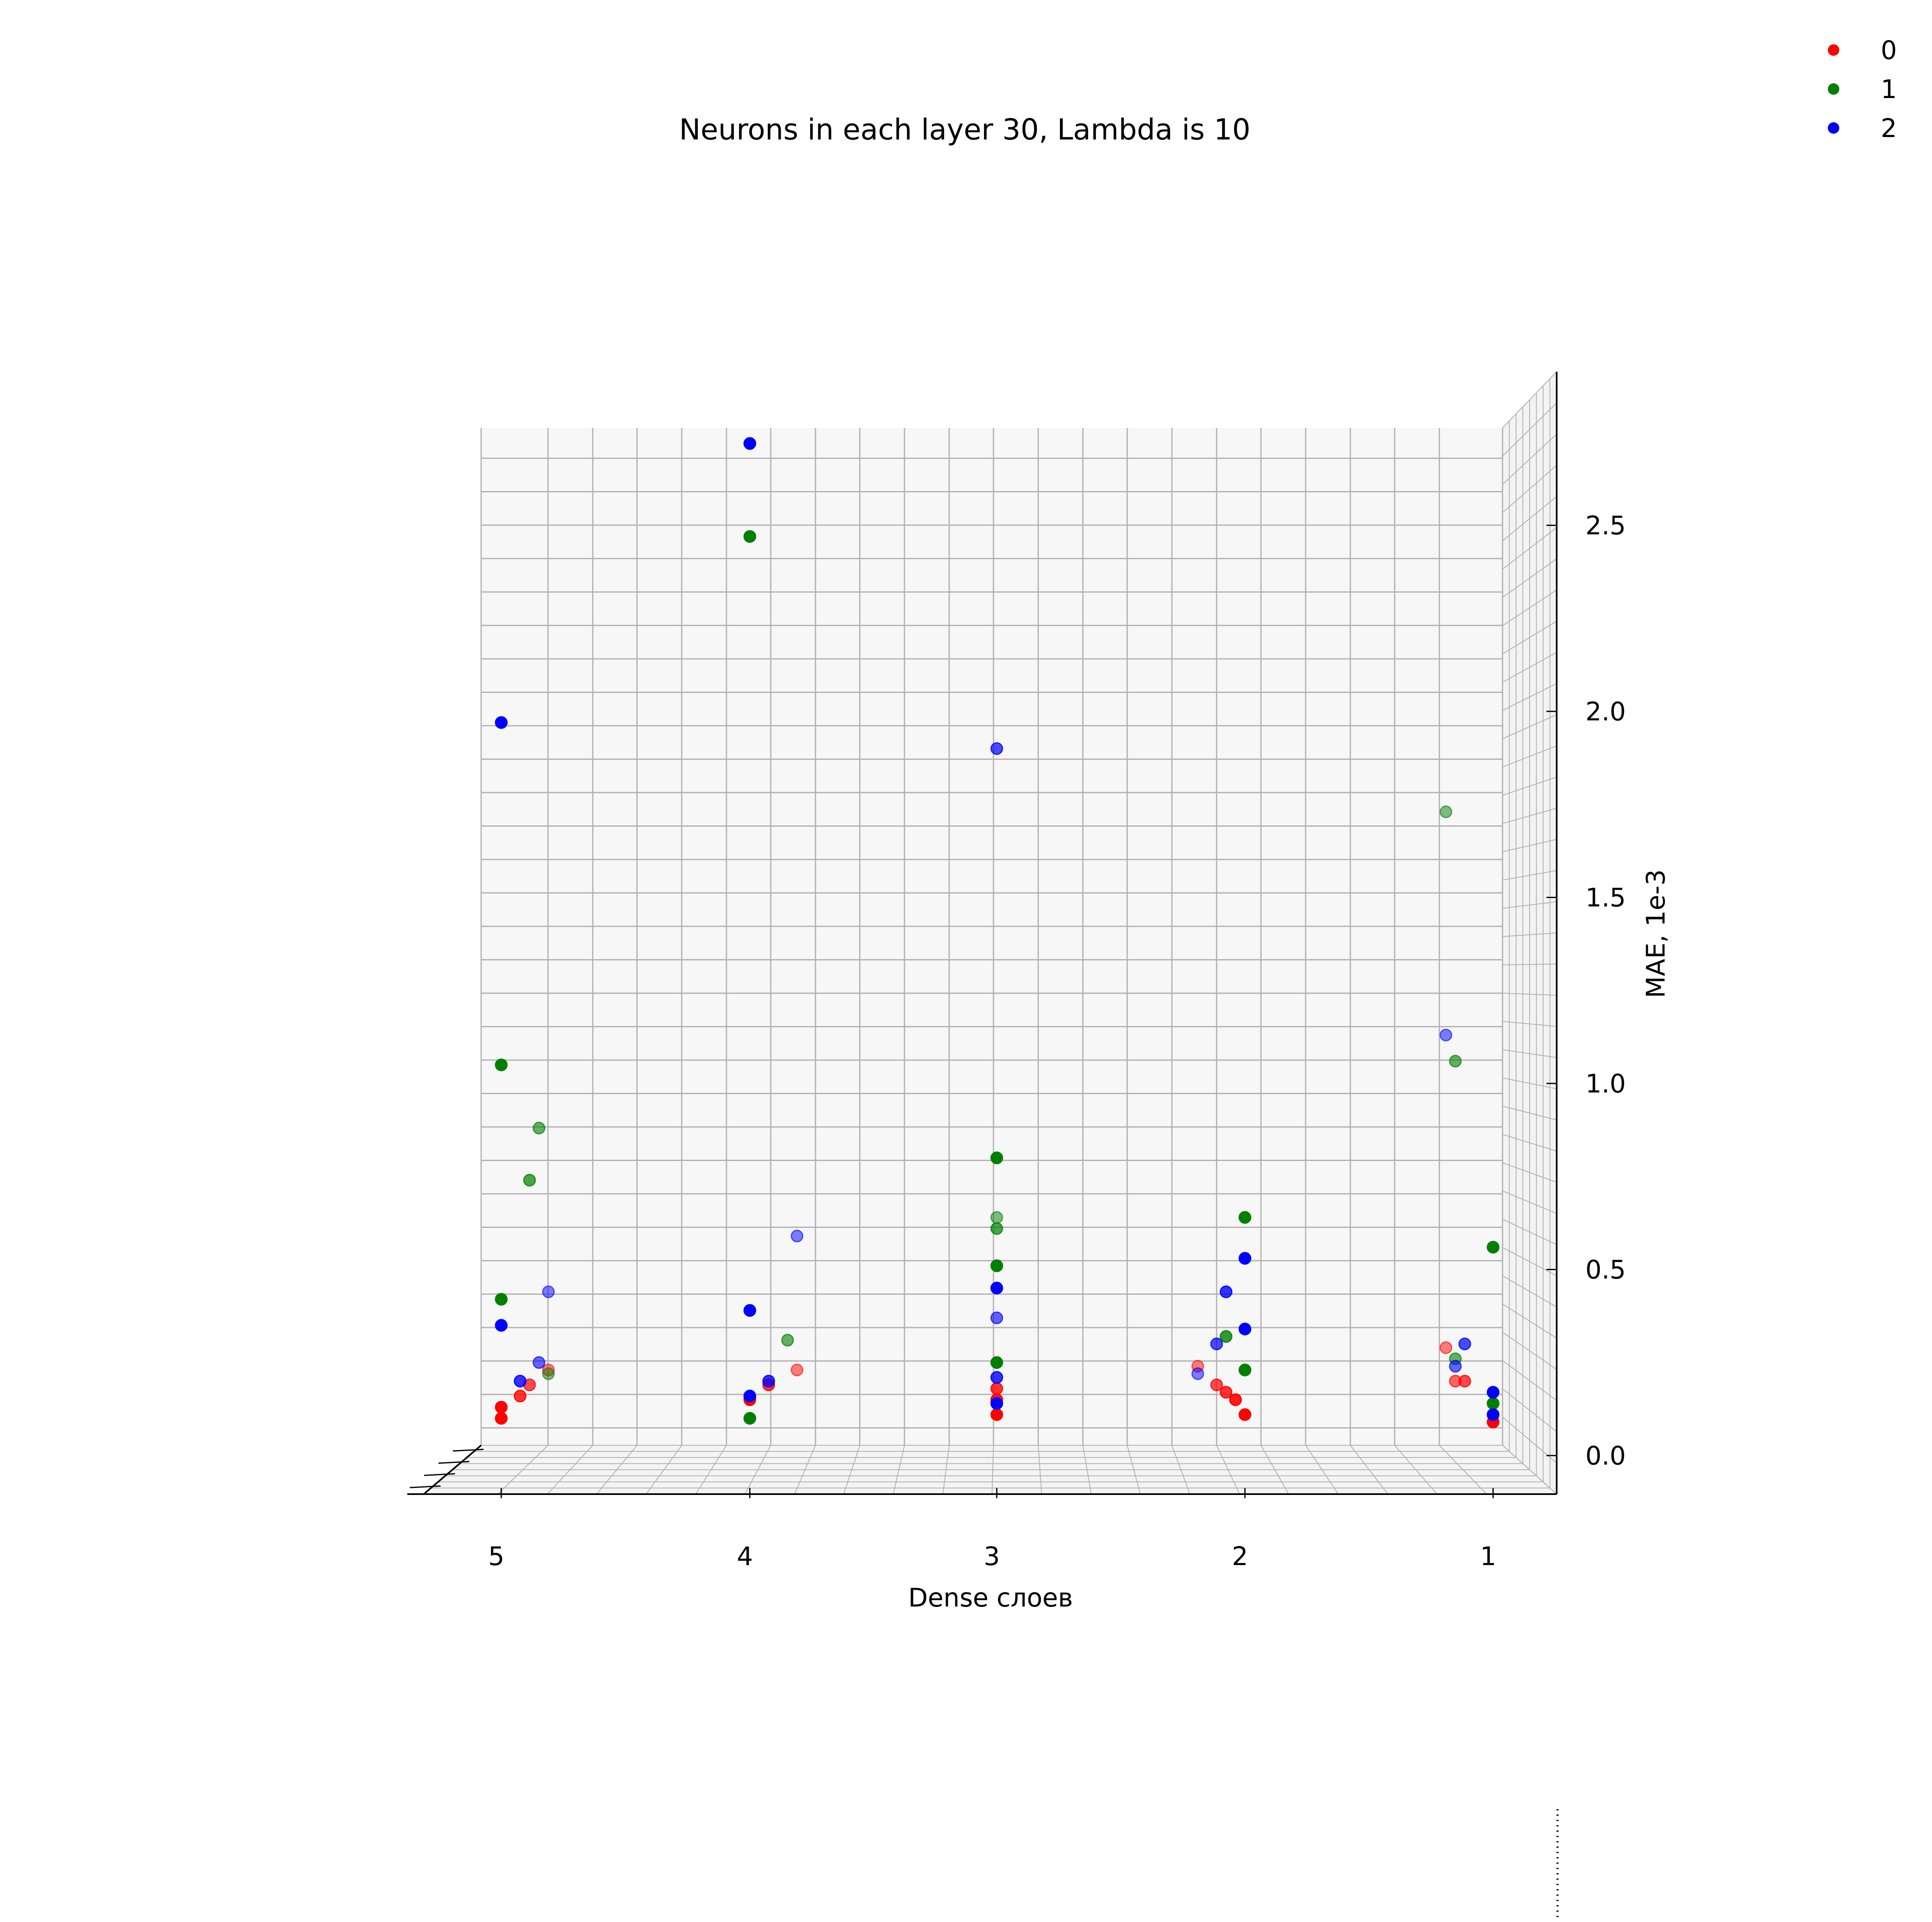 The width and height of the screenshot is (1932, 1922). Describe the element at coordinates (745, 1556) in the screenshot. I see `x-tick-label: 4` at that location.